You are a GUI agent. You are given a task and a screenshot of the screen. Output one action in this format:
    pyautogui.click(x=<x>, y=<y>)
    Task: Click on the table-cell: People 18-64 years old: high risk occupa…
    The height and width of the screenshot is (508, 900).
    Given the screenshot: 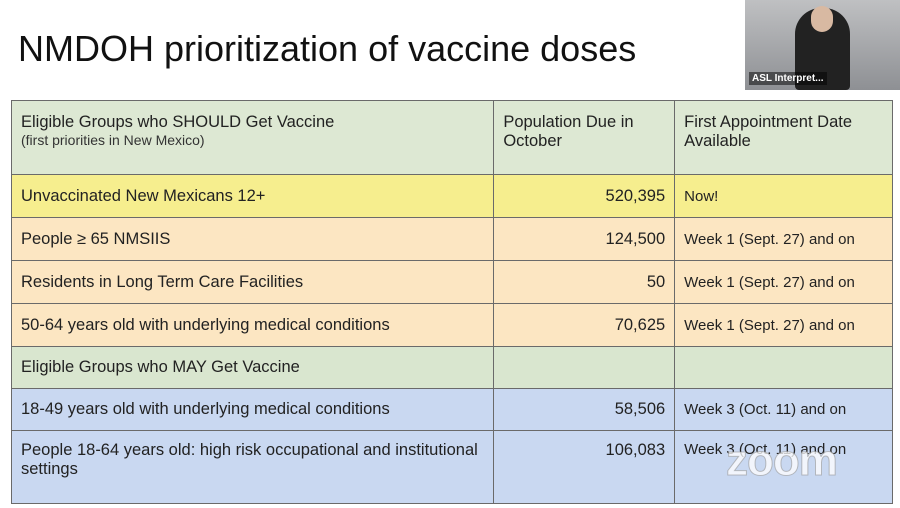 What is the action you would take?
    pyautogui.click(x=252, y=467)
    